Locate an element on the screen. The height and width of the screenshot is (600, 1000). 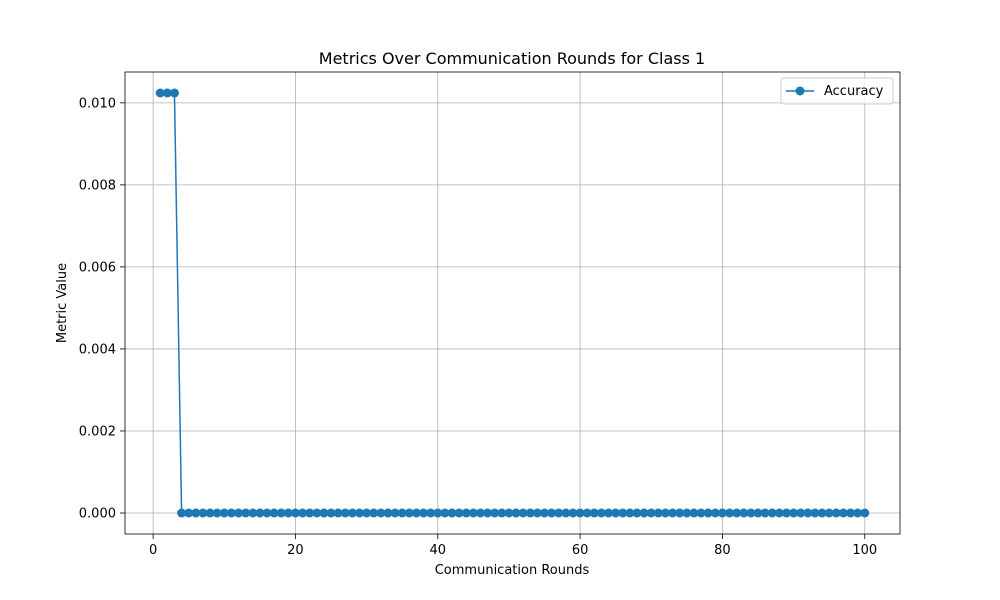
x-tick-label: 100 is located at coordinates (864, 550).